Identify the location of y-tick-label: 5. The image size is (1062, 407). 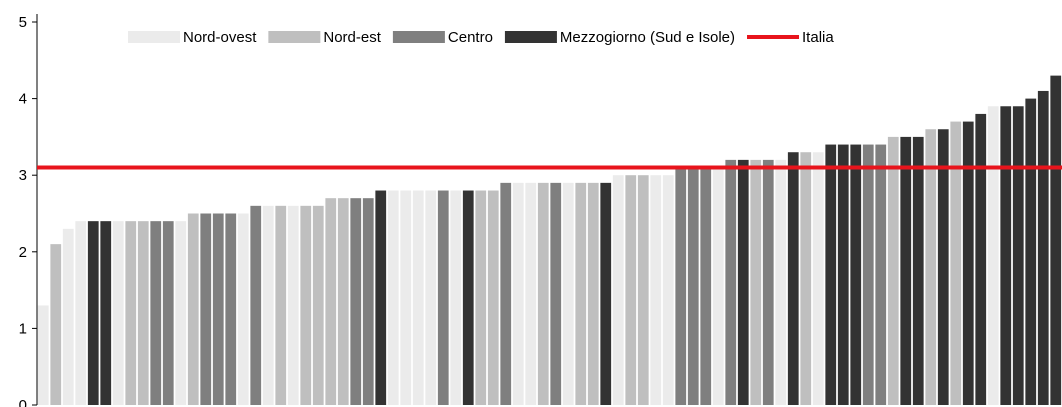
(23, 22).